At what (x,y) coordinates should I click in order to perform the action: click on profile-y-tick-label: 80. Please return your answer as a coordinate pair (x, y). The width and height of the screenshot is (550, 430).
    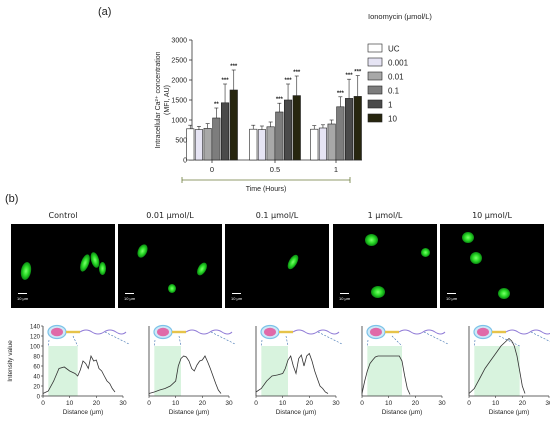
    Looking at the image, I should click on (36, 357).